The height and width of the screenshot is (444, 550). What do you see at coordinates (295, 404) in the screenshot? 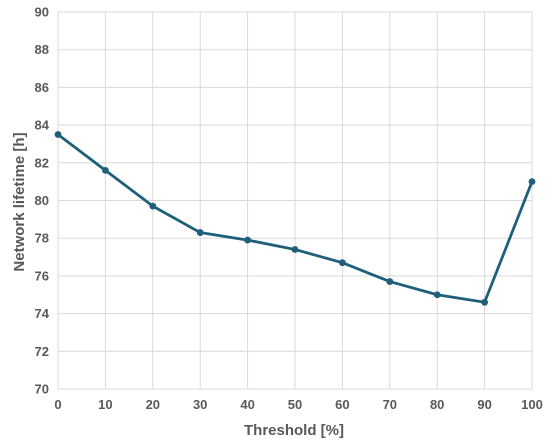
I see `x-tick-label: 50` at bounding box center [295, 404].